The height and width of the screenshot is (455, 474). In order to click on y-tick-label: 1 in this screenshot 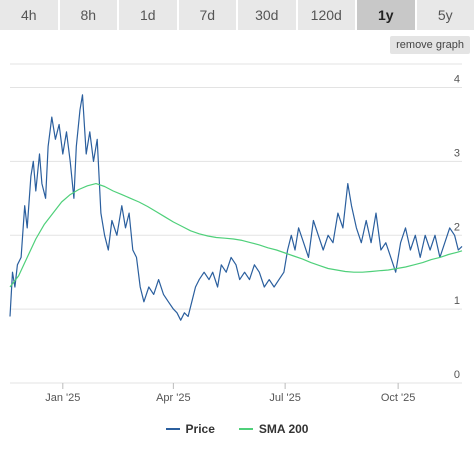, I will do `click(457, 301)`.